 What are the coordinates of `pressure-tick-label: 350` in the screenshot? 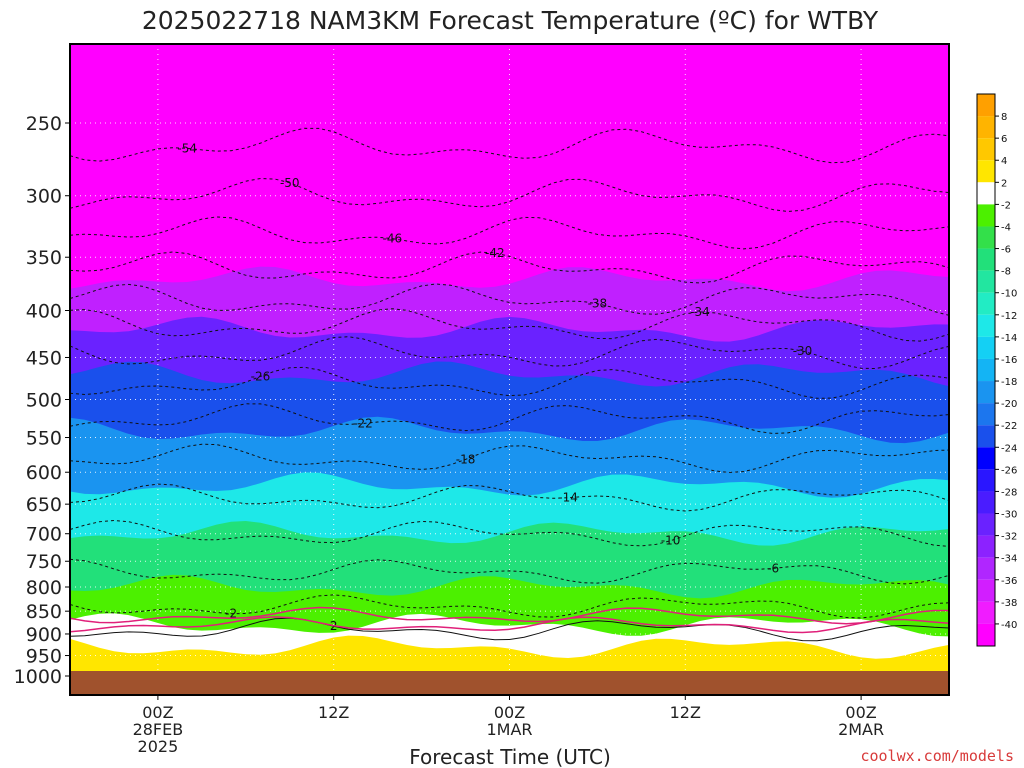 It's located at (44, 258).